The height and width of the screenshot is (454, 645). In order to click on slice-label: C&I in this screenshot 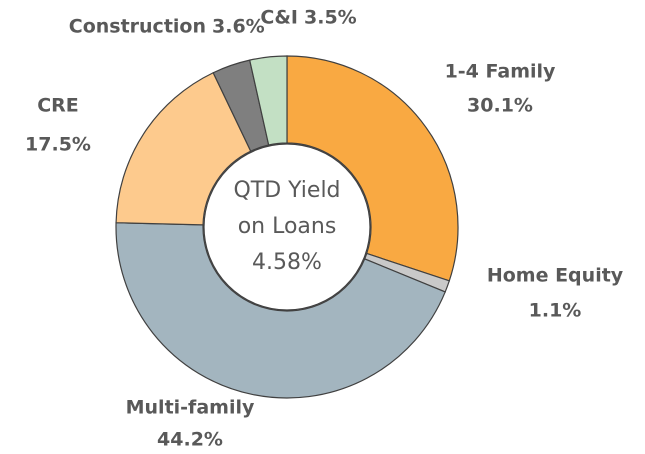, I will do `click(279, 18)`.